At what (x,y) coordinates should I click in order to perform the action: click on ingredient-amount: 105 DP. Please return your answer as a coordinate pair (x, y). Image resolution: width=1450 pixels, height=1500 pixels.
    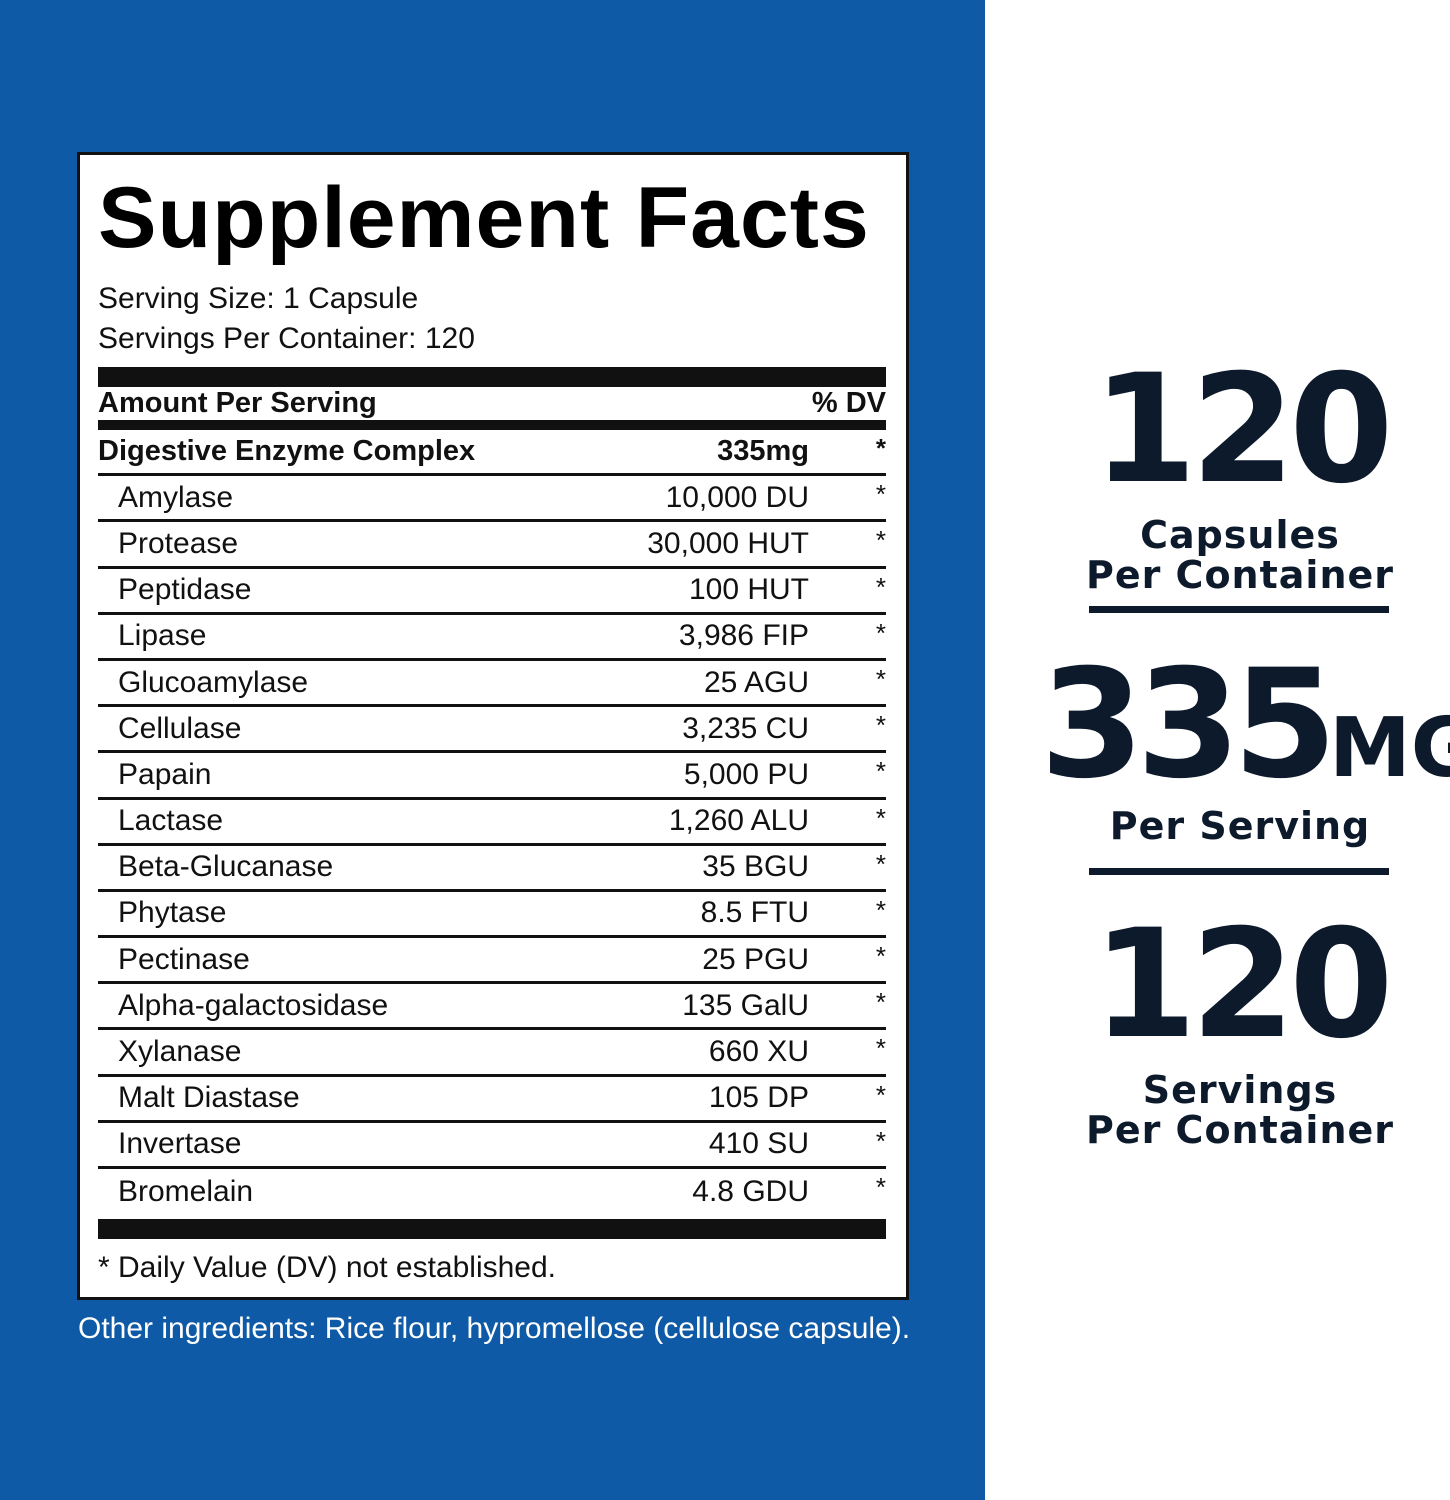
    Looking at the image, I should click on (758, 1098).